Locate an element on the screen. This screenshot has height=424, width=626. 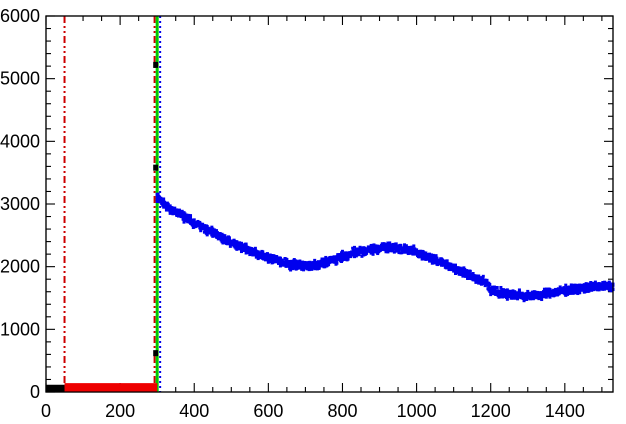
x-axis-tick-label: 0 is located at coordinates (46, 411).